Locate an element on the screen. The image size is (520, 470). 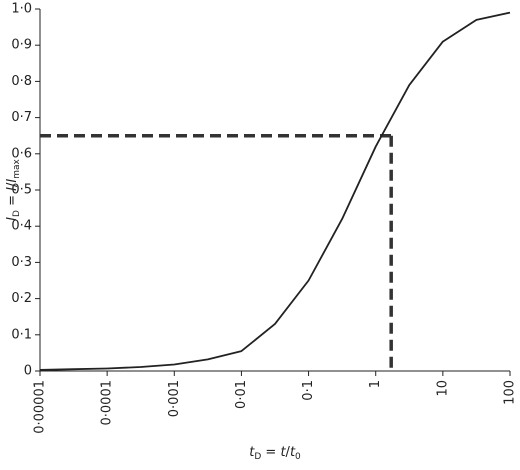
x-tick-label: 0·0001 is located at coordinates (107, 403).